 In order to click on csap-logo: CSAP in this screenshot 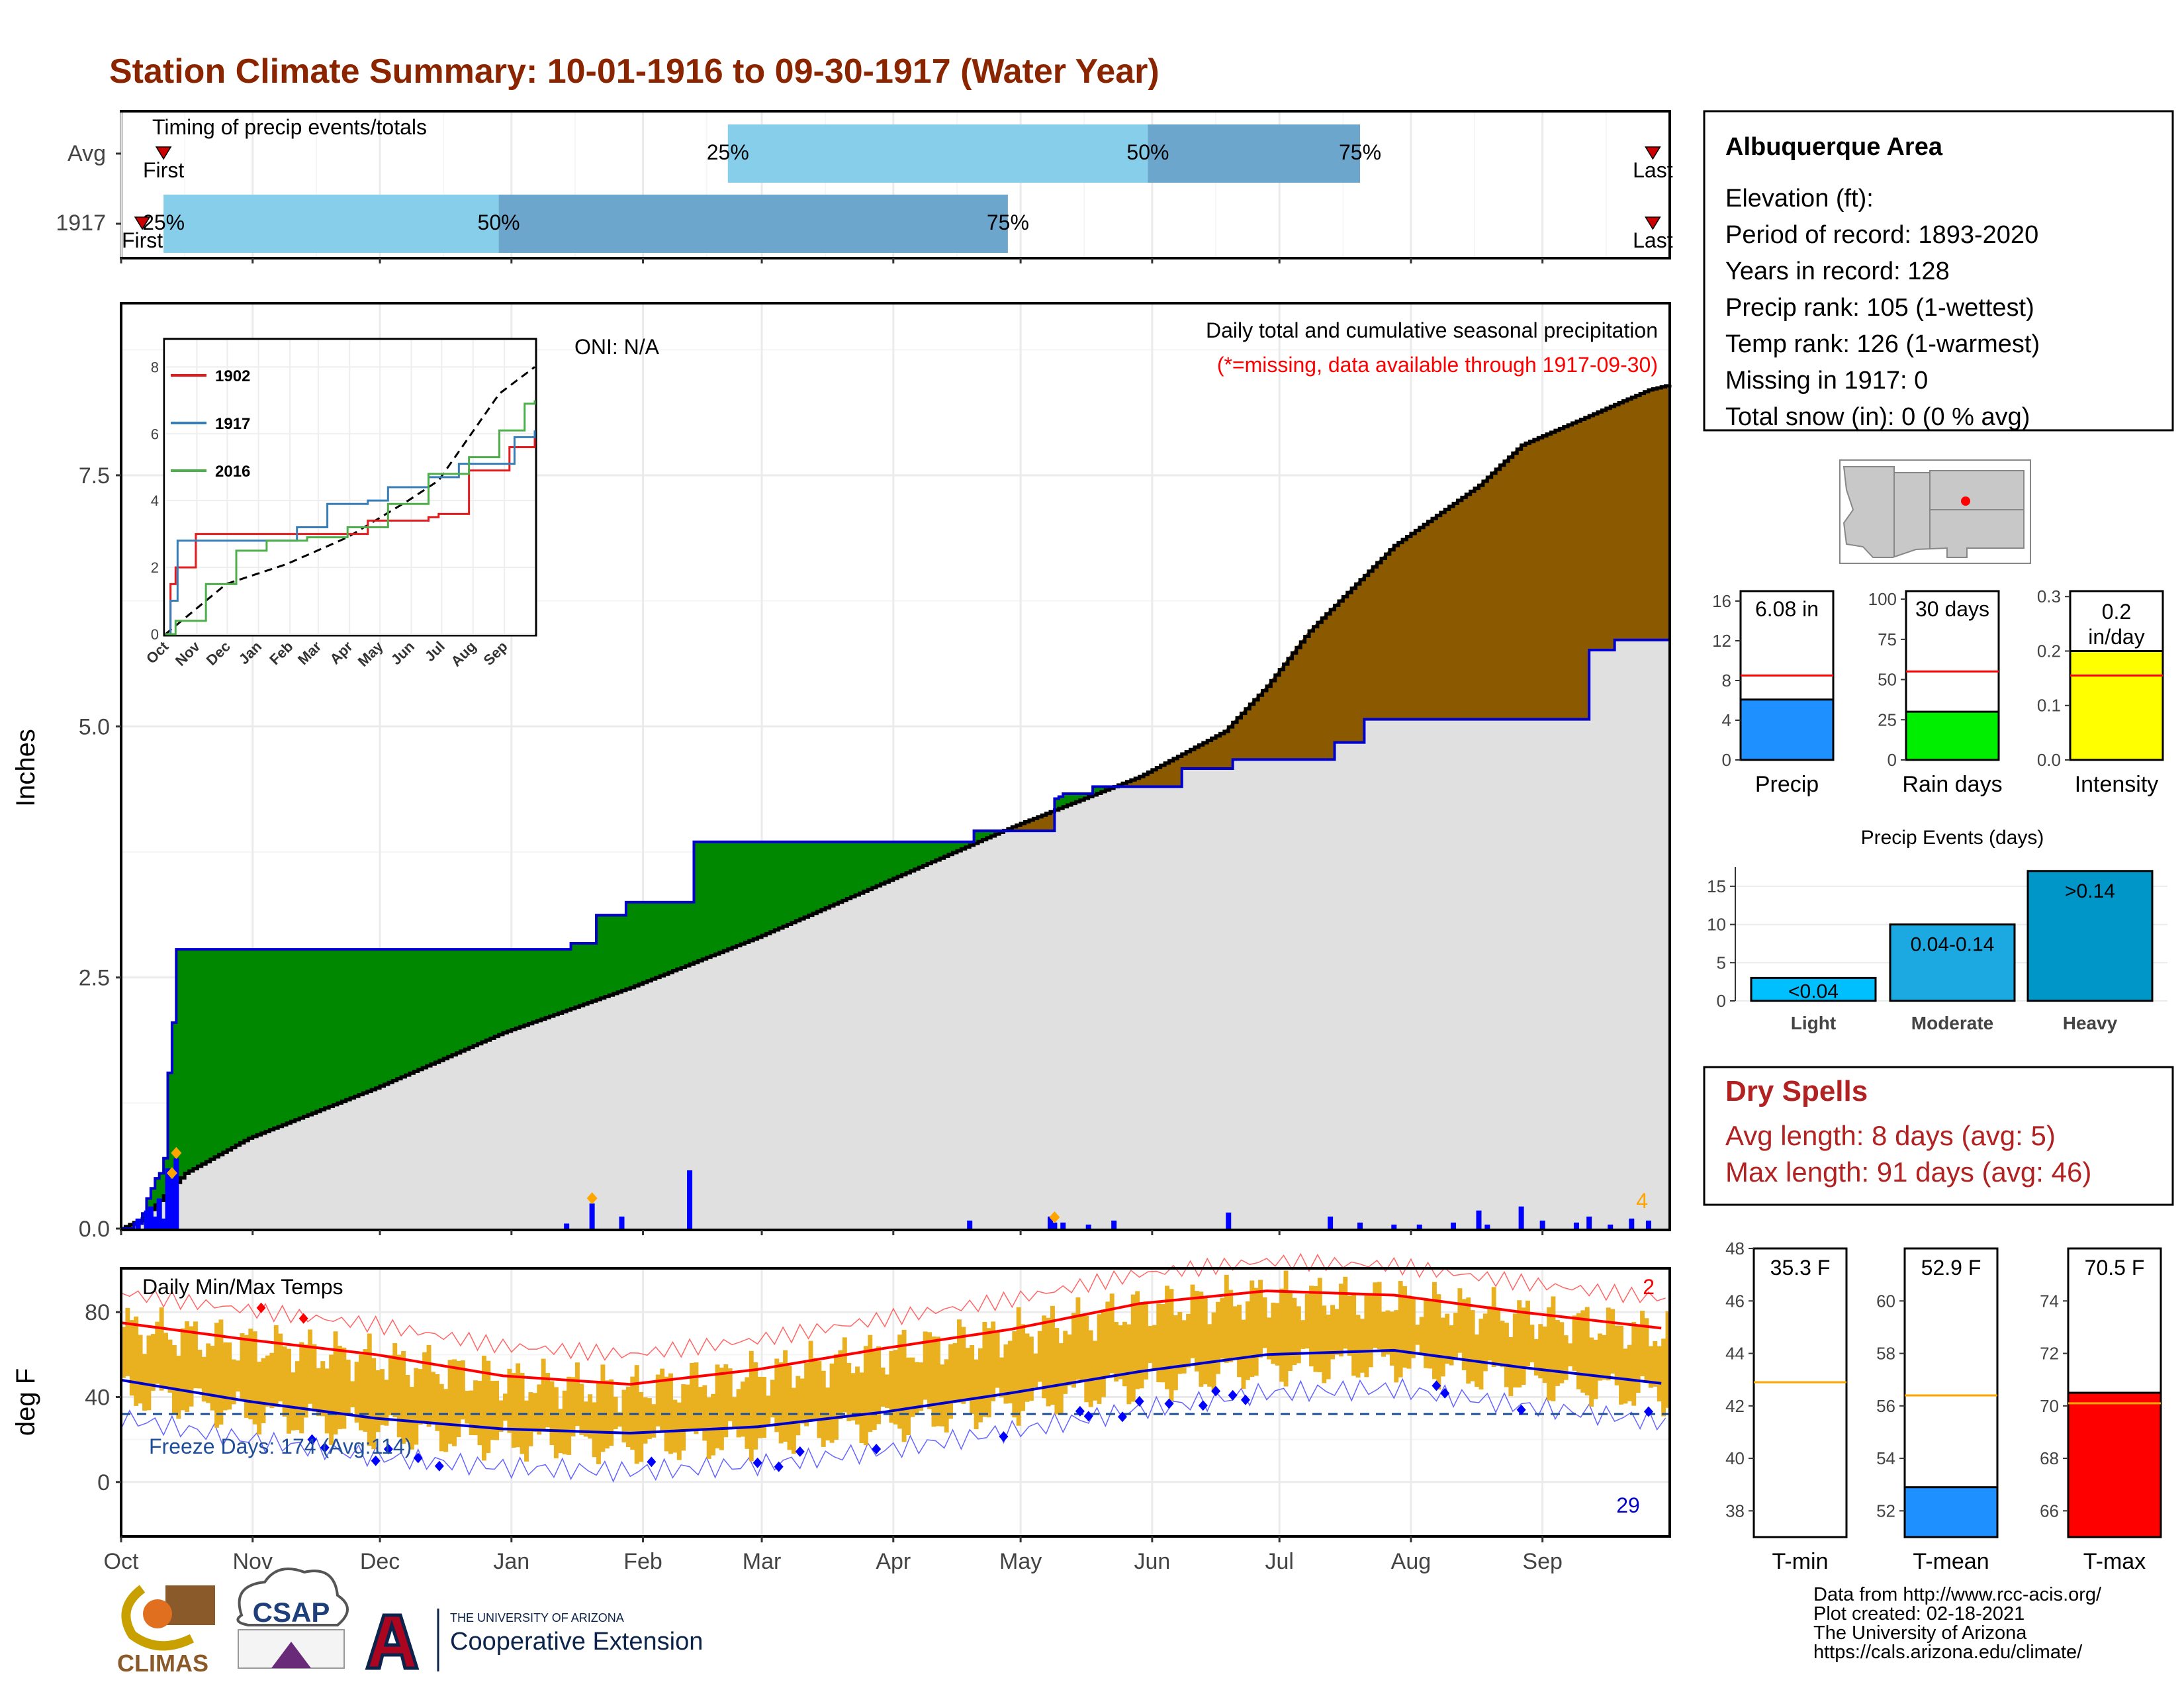, I will do `click(292, 1618)`.